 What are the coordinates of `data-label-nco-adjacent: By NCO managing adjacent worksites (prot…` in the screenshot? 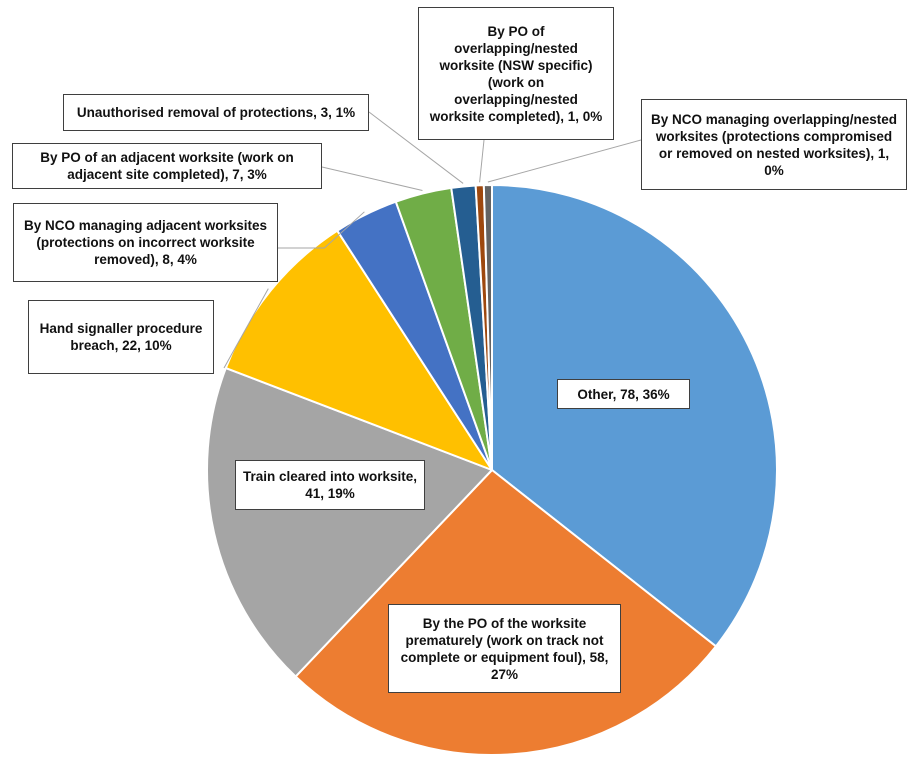 It's located at (145, 242).